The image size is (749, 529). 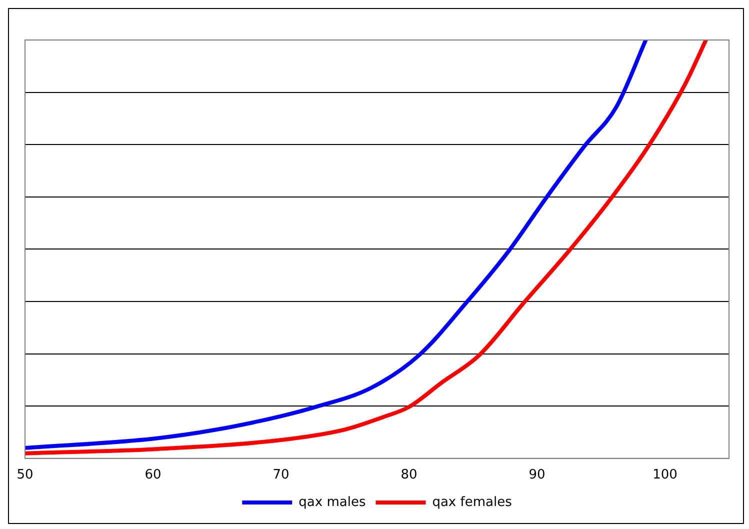 What do you see at coordinates (332, 502) in the screenshot?
I see `legend-label: qax males` at bounding box center [332, 502].